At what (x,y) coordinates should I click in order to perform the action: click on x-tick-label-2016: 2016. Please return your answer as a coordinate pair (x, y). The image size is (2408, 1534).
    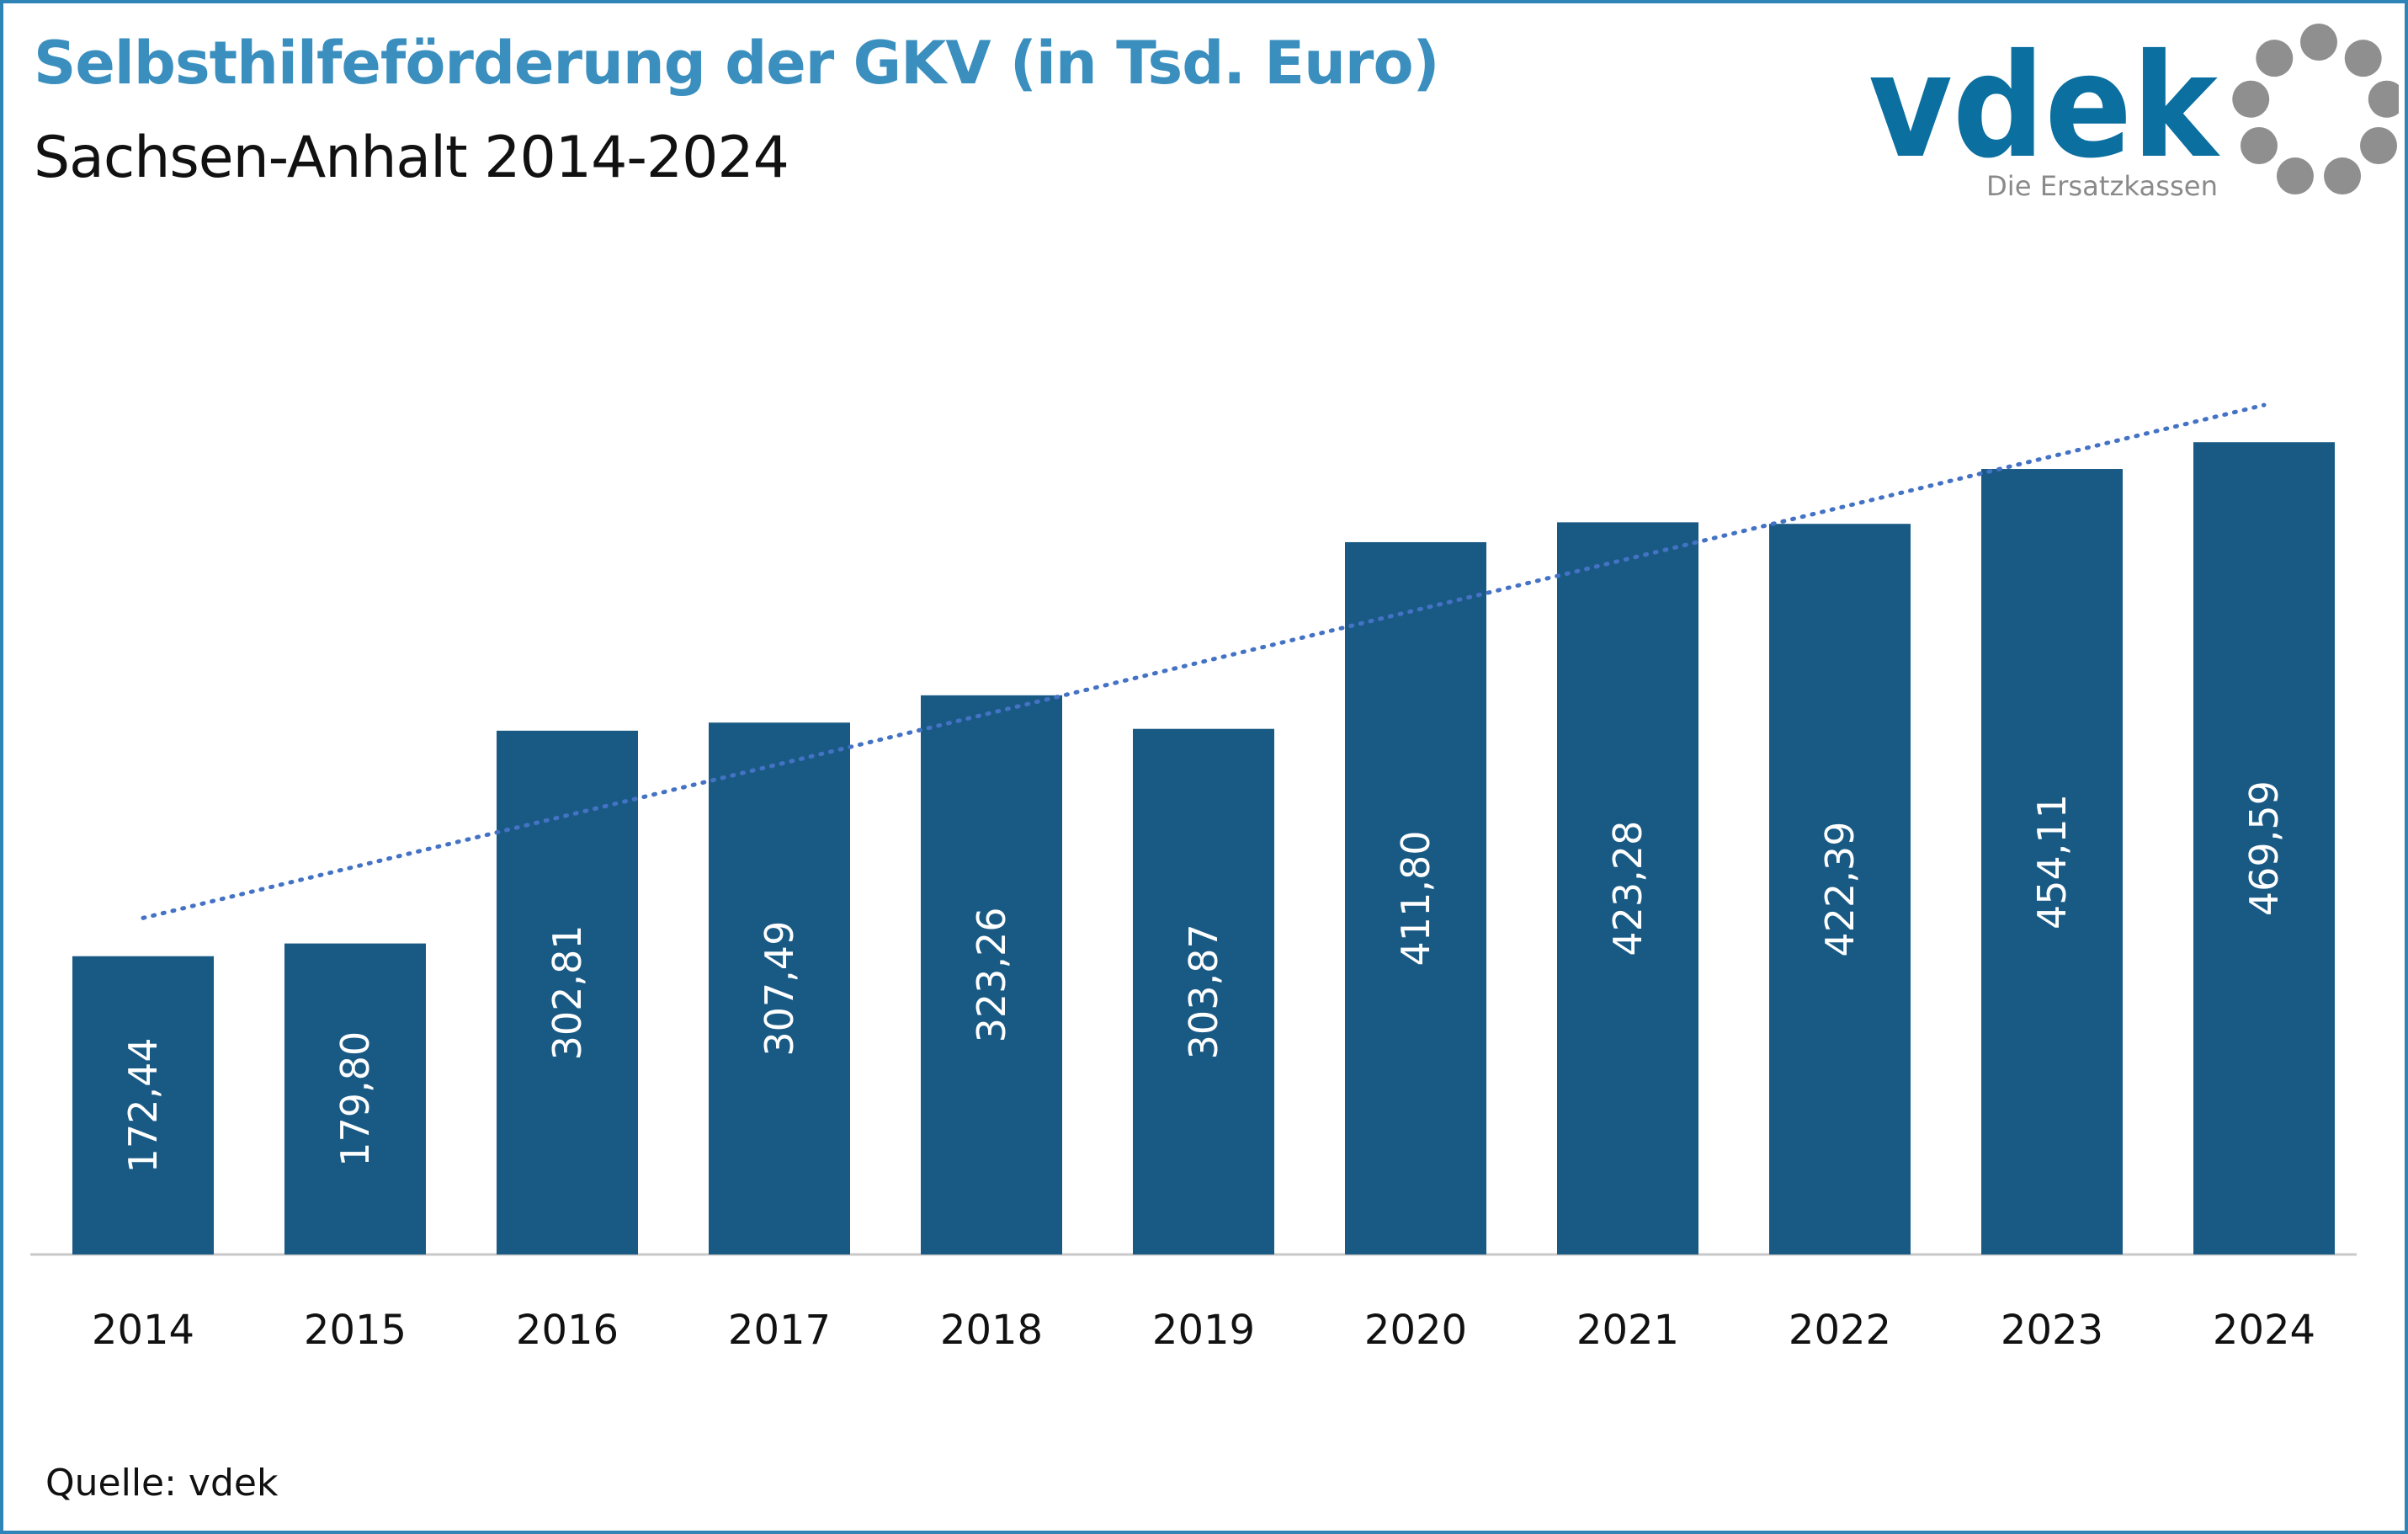
    Looking at the image, I should click on (567, 1330).